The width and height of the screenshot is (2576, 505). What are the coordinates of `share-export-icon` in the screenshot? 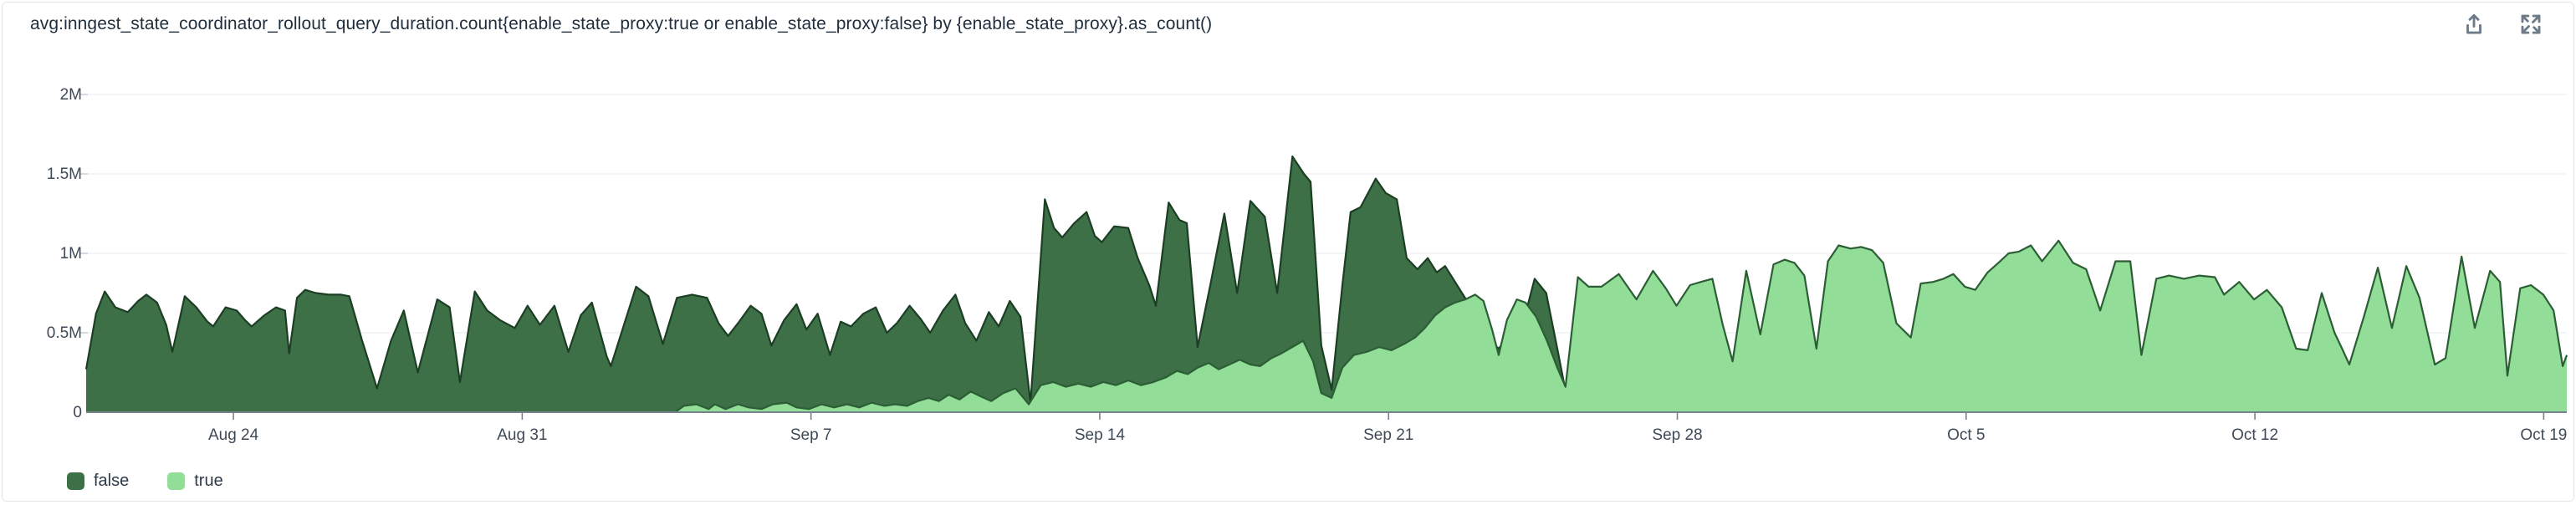 It's located at (2473, 23).